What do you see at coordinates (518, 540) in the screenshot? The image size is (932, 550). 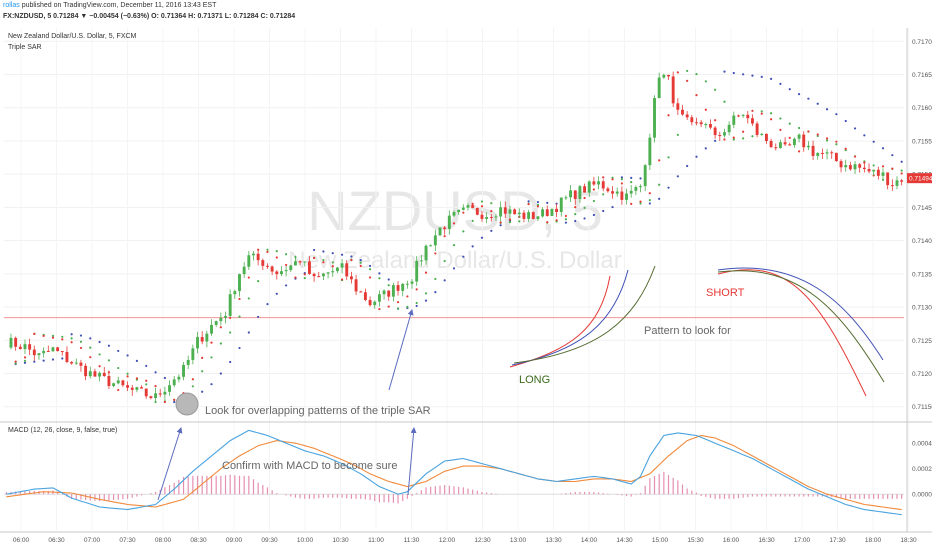 I see `time-tick-label: 13:00` at bounding box center [518, 540].